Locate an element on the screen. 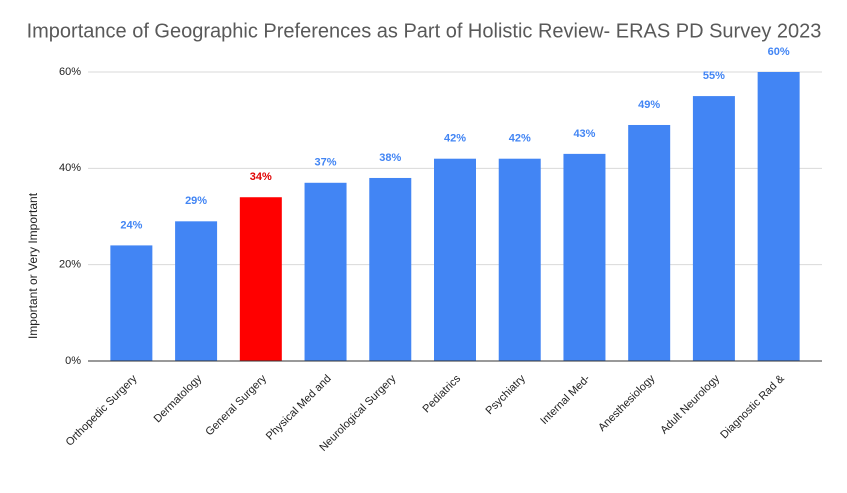  x-tick-label: Pediatrics is located at coordinates (442, 393).